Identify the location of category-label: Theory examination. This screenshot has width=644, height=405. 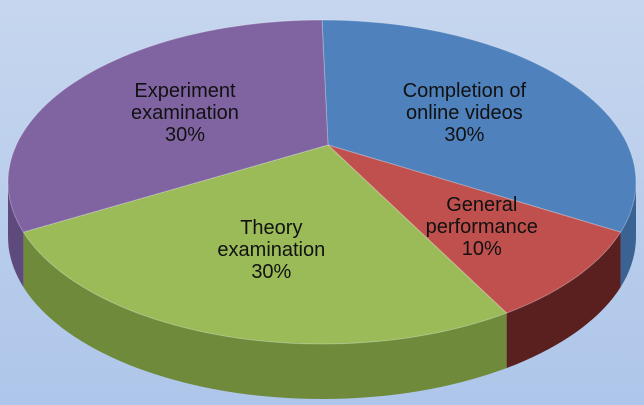
(271, 239).